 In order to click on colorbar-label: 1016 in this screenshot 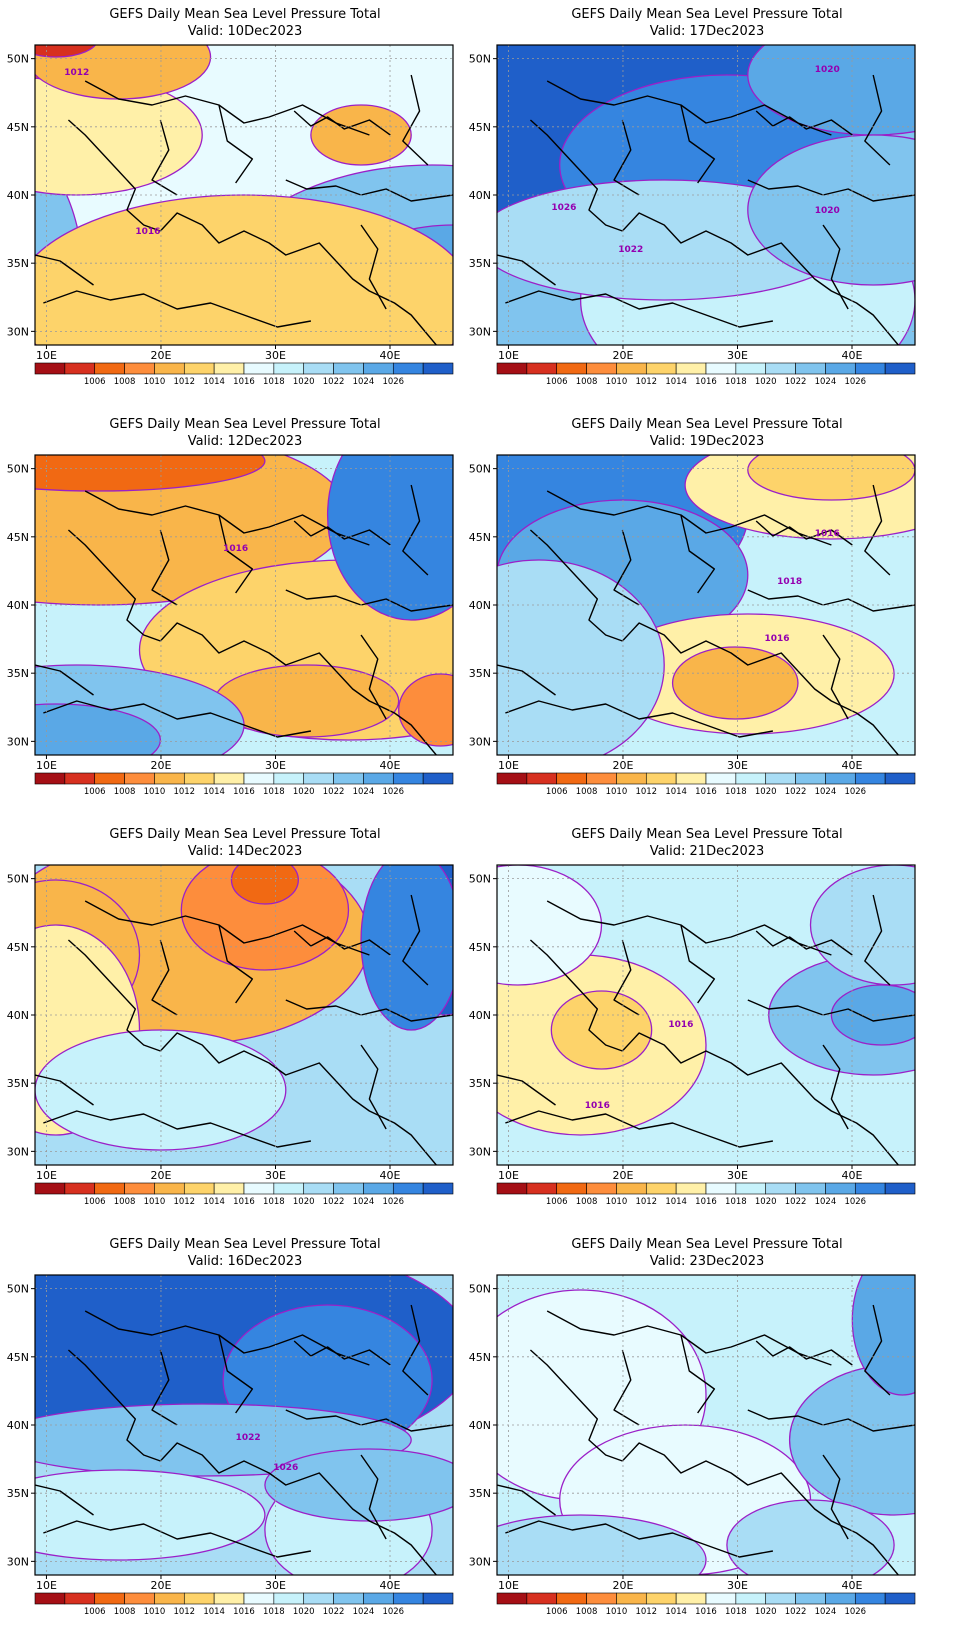, I will do `click(244, 792)`.